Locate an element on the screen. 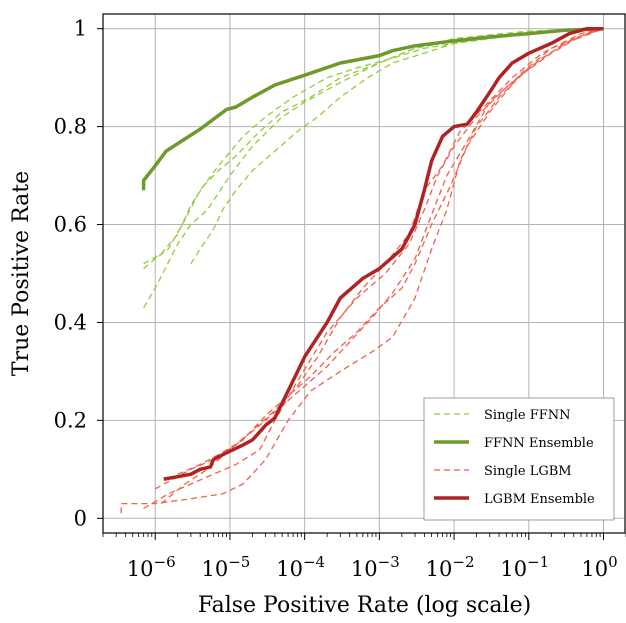  y-tick-label: 0.8 is located at coordinates (70, 127).